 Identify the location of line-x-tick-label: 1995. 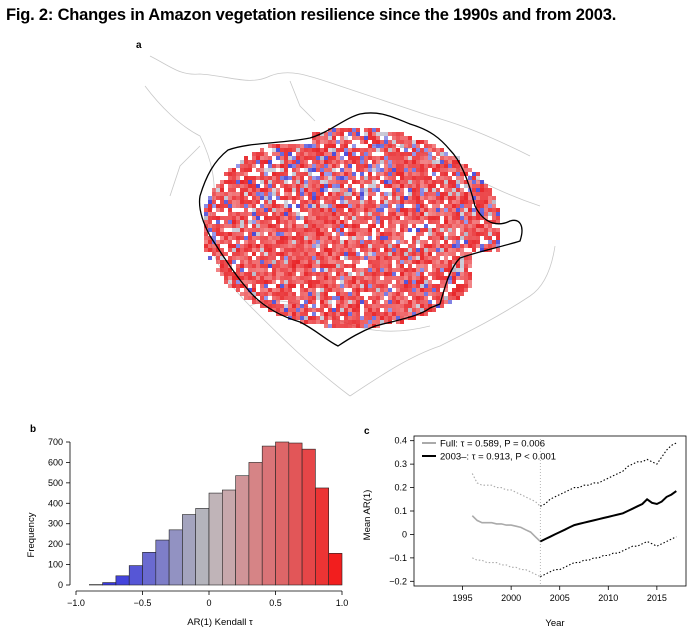
(463, 598).